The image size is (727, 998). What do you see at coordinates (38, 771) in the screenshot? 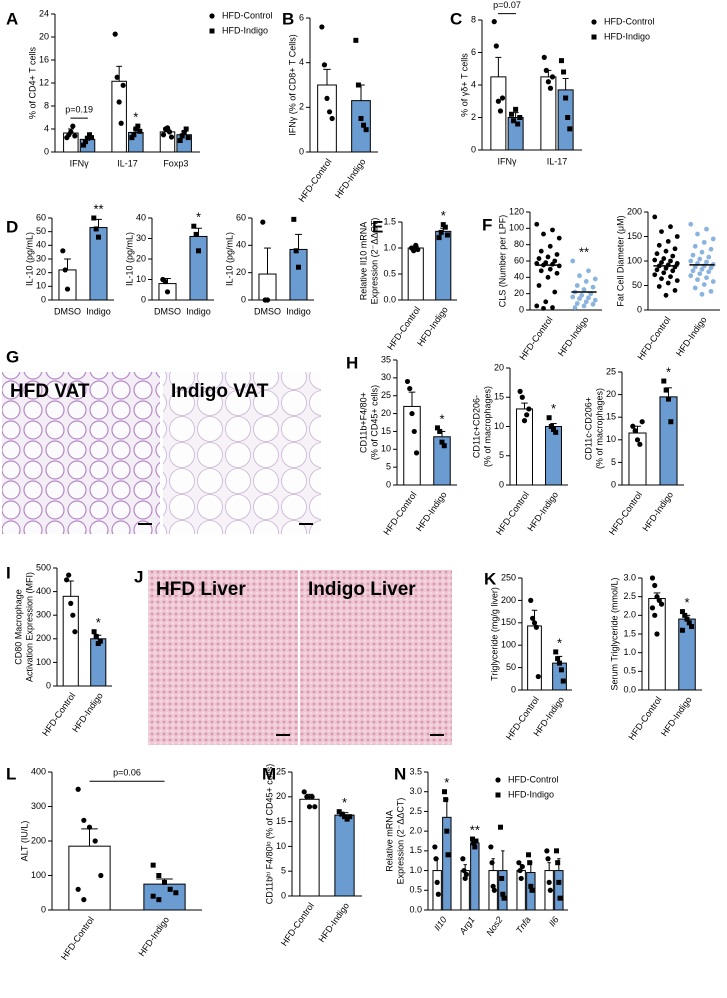
I see `y-tick-label: 400` at bounding box center [38, 771].